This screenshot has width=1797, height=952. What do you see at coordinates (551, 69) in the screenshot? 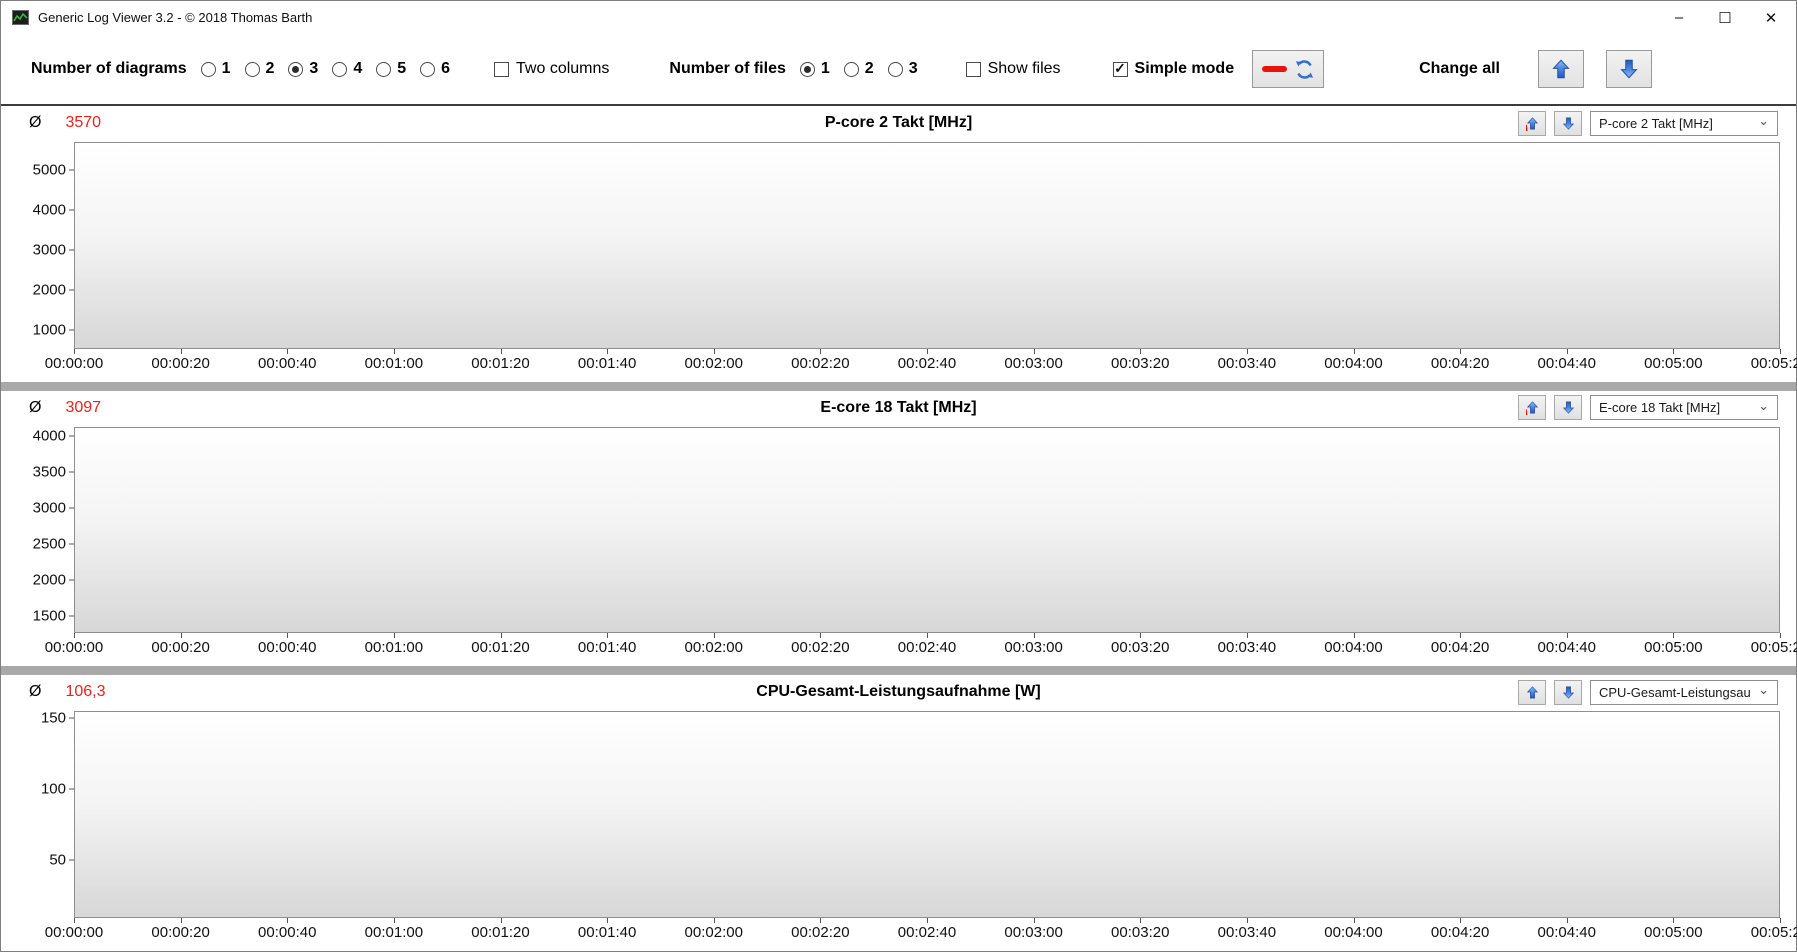
I see `two-columns-checkbox: ✓ Two columns` at bounding box center [551, 69].